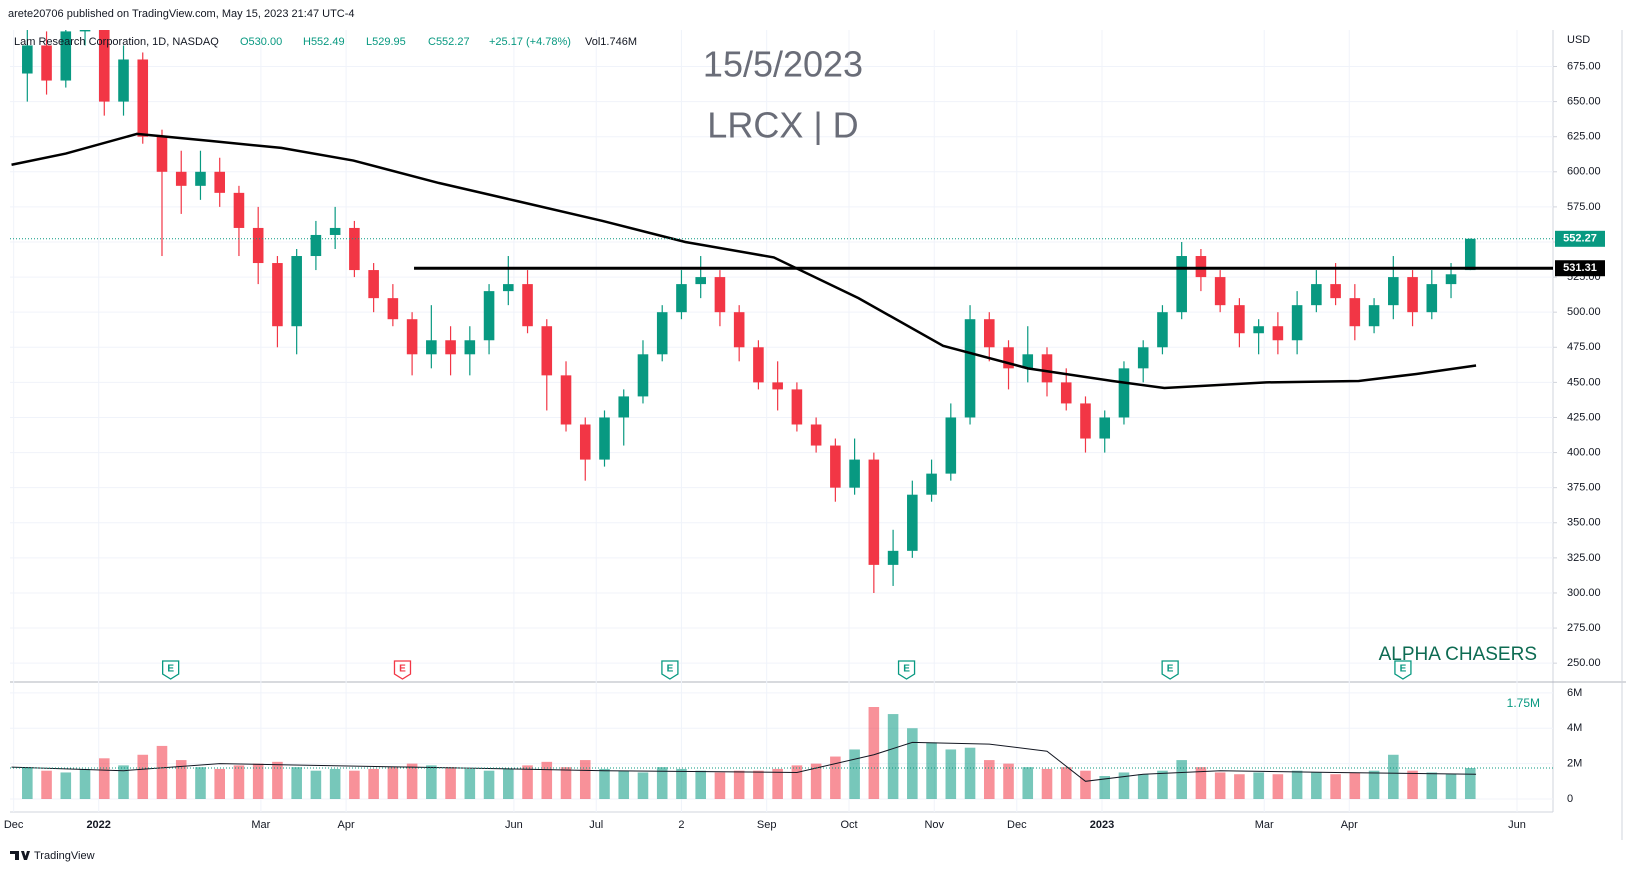 This screenshot has height=875, width=1626. Describe the element at coordinates (611, 42) in the screenshot. I see `legend-volume: Vol1.746M` at that location.